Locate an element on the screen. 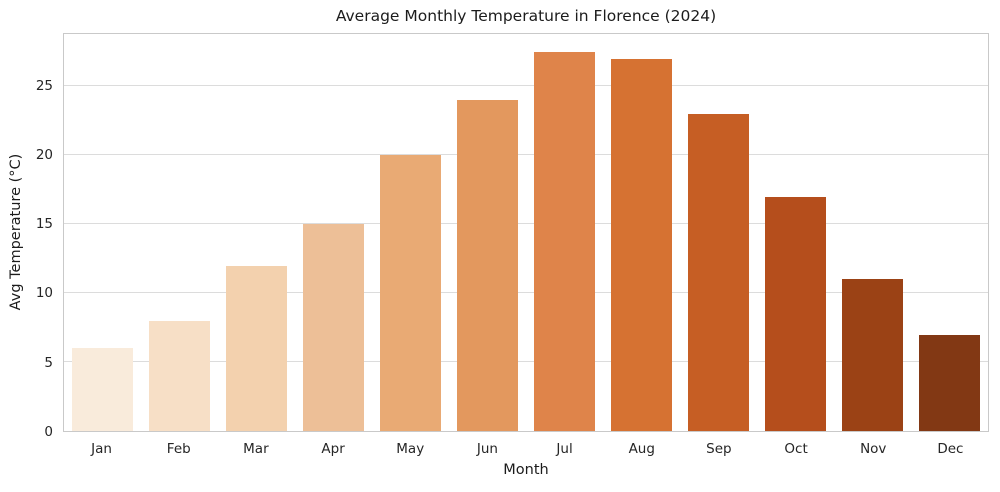 This screenshot has width=1000, height=492. bar-mar is located at coordinates (256, 348).